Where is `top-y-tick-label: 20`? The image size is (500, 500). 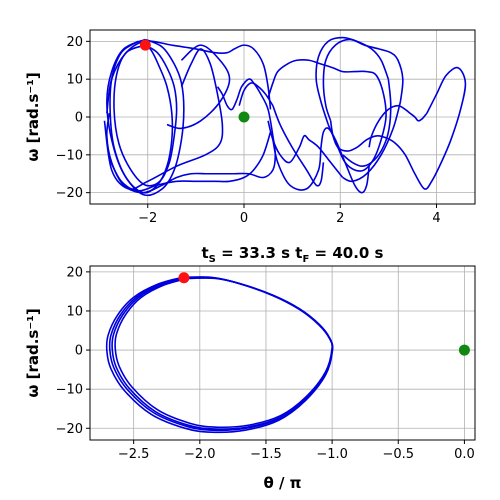 top-y-tick-label: 20 is located at coordinates (74, 42).